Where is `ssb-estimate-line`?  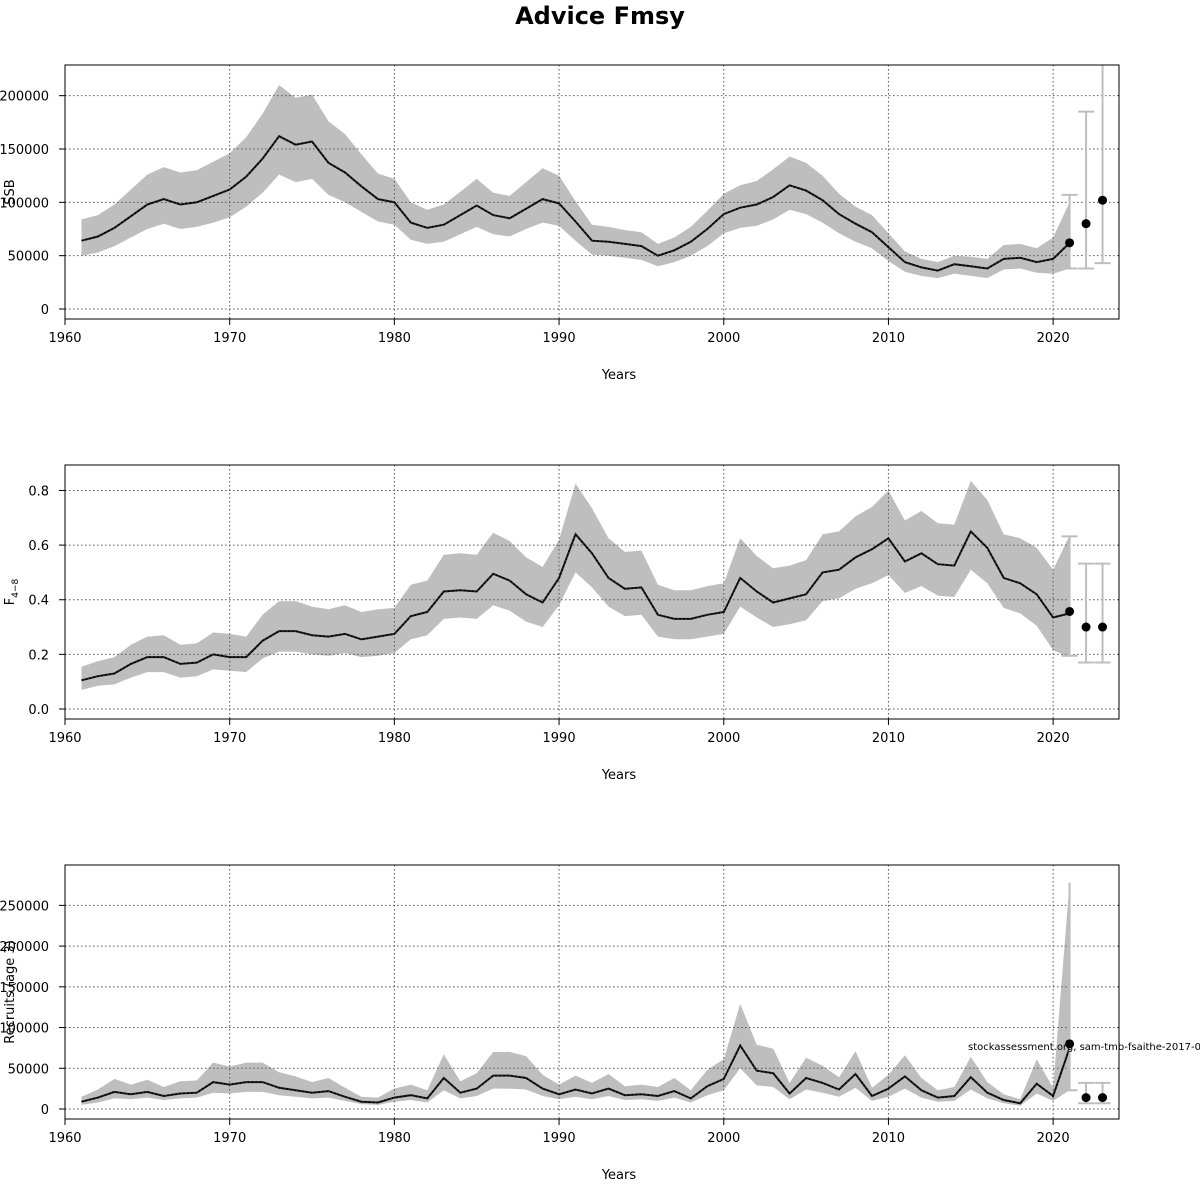
ssb-estimate-line is located at coordinates (576, 203).